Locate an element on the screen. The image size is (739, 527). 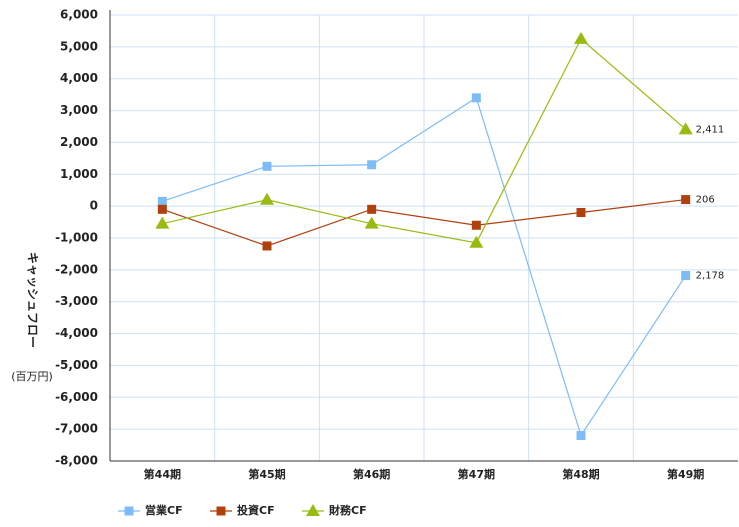
x-tick-label: 第45期 is located at coordinates (266, 474).